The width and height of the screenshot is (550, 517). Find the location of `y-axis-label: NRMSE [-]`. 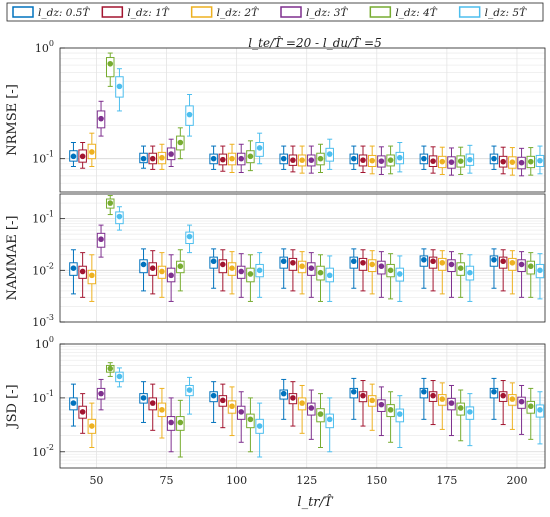

y-axis-label: NRMSE [-] is located at coordinates (12, 120).